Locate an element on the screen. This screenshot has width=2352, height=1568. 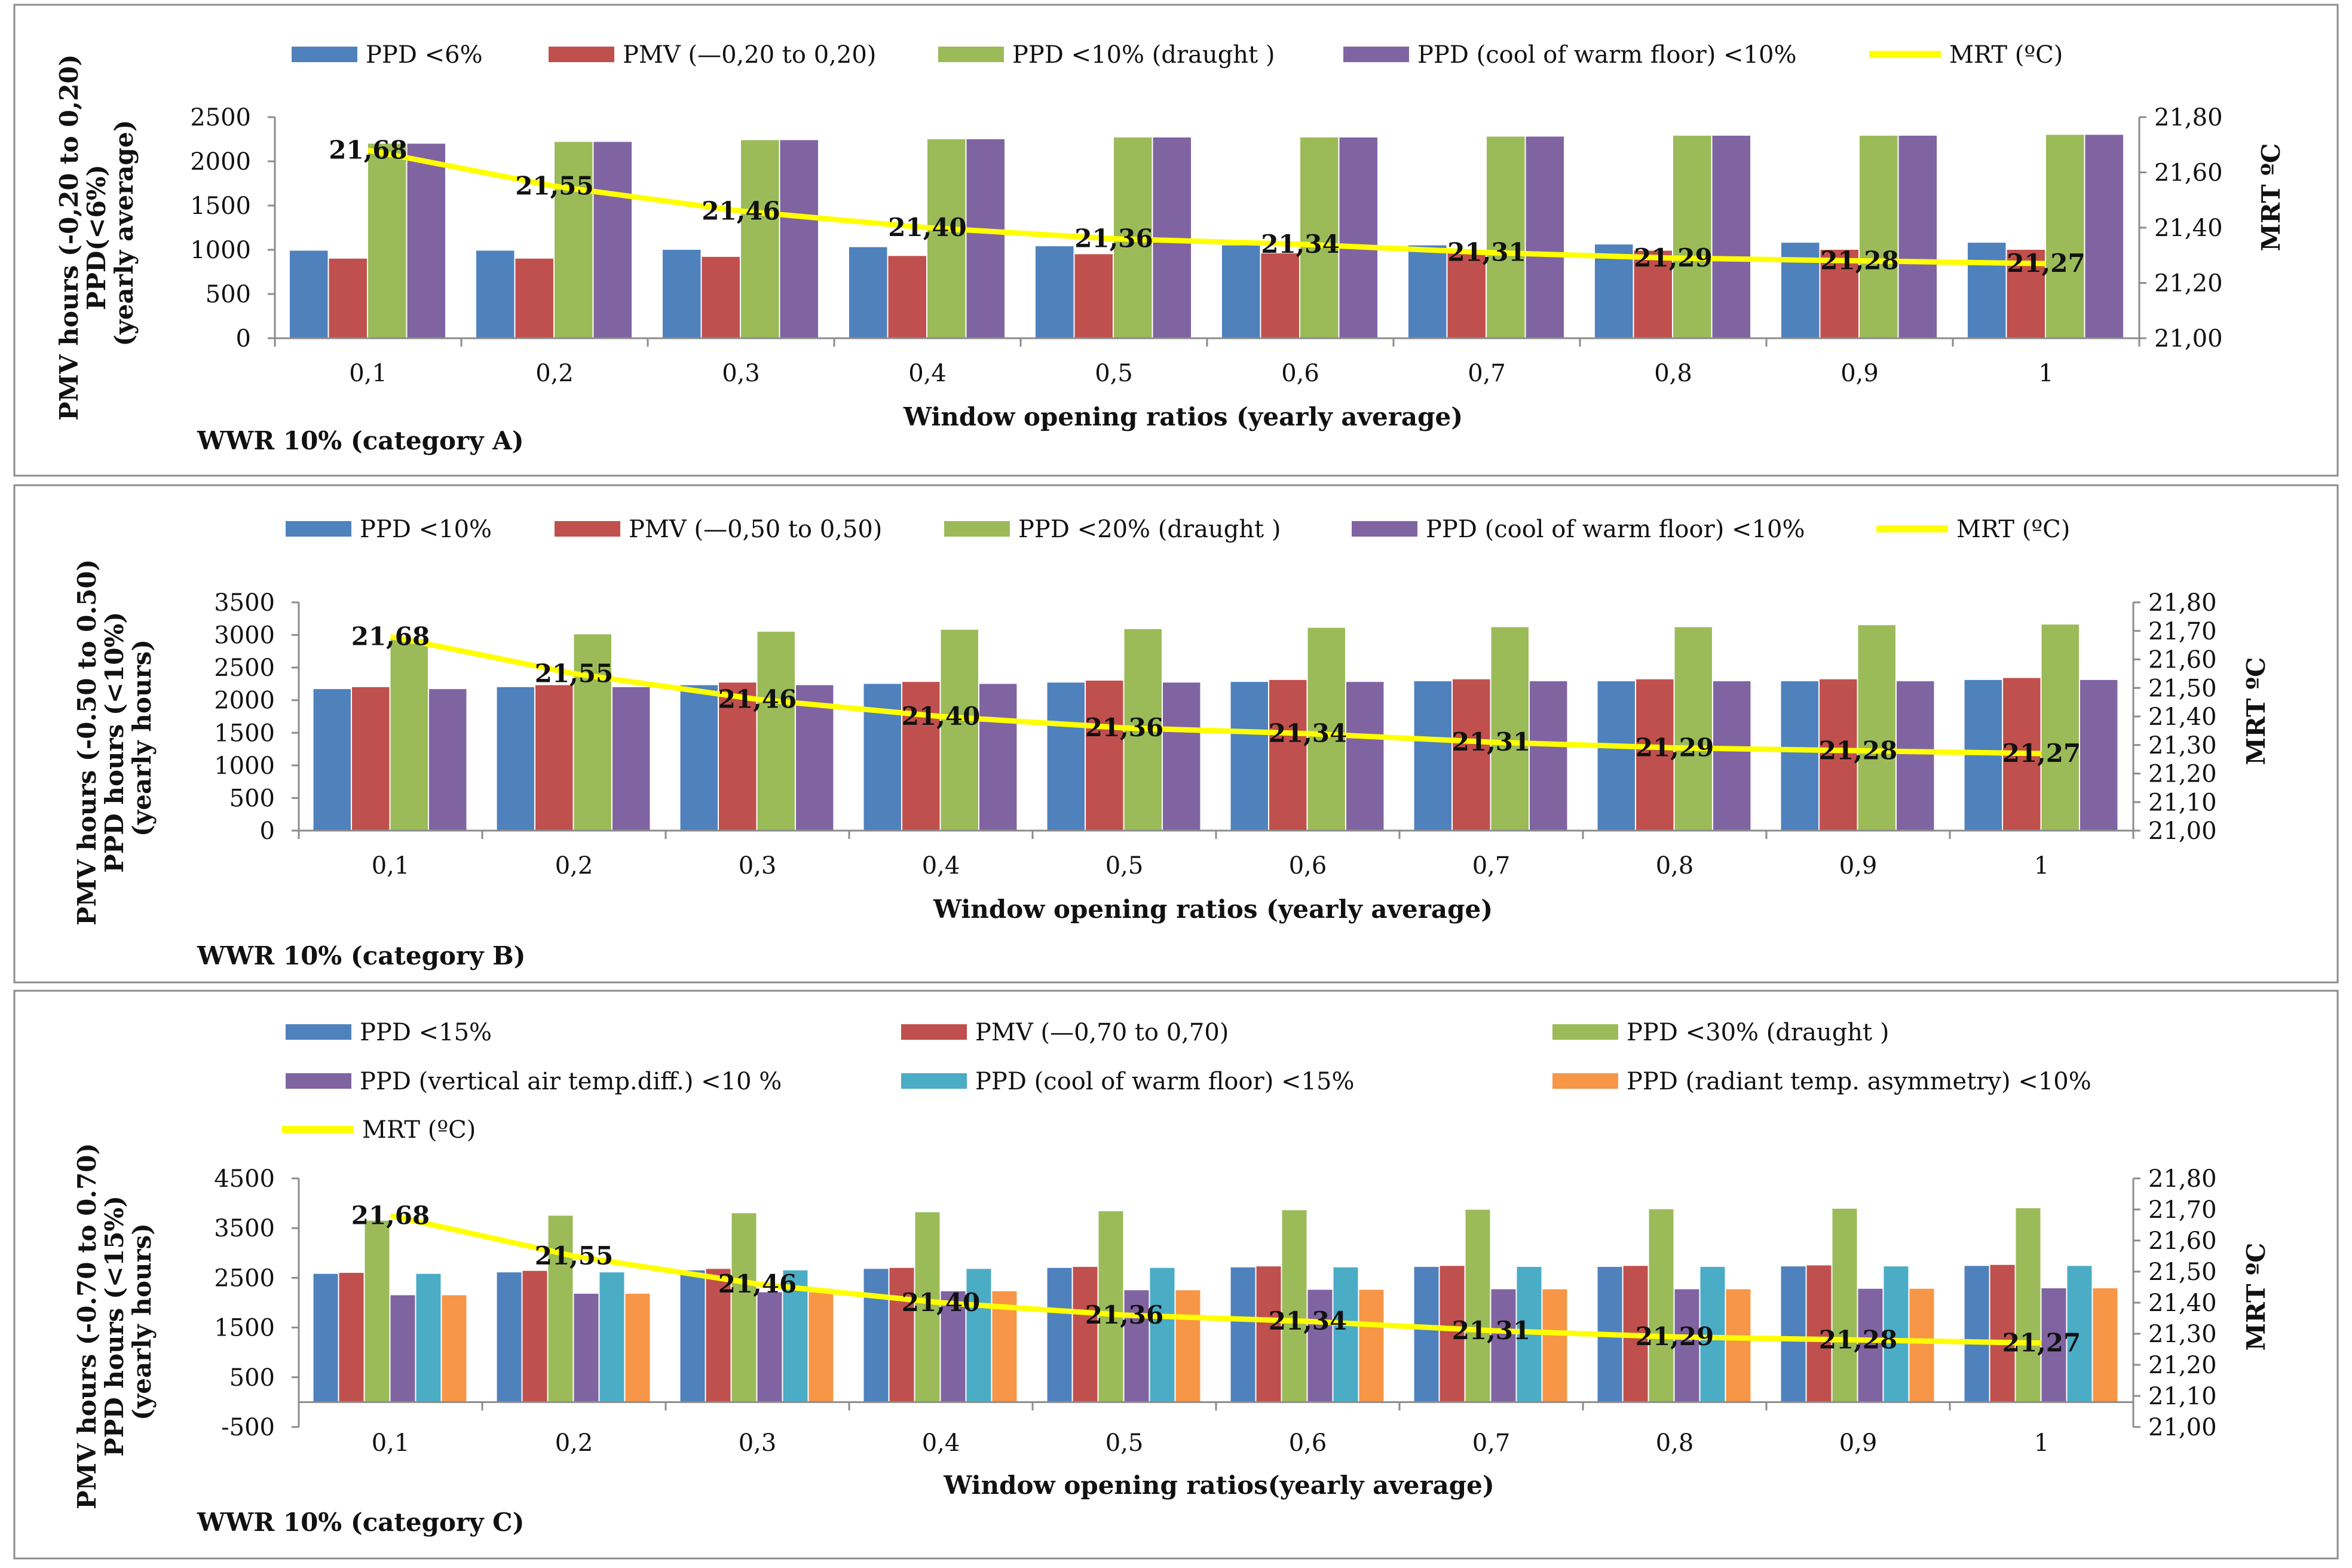
y2-tick-label: 21,70 is located at coordinates (2182, 1210).